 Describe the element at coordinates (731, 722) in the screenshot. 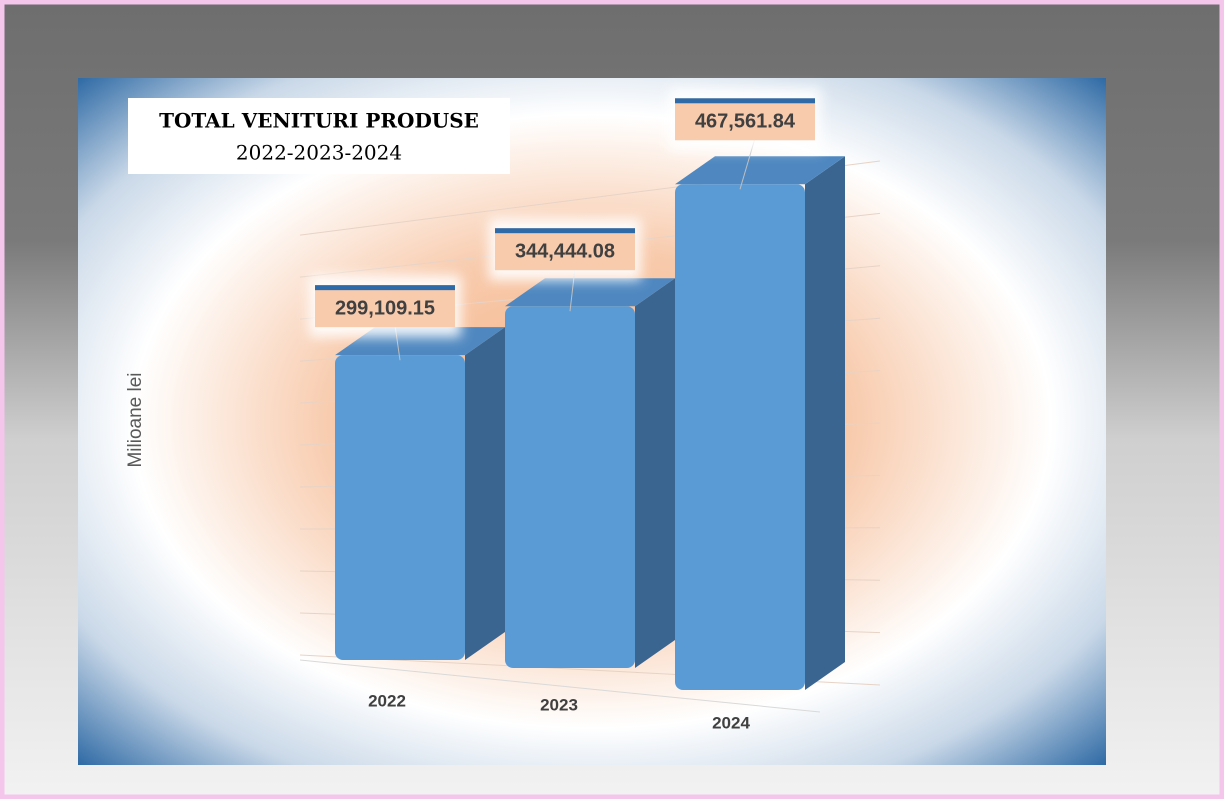

I see `x-tick-label: 2024` at that location.